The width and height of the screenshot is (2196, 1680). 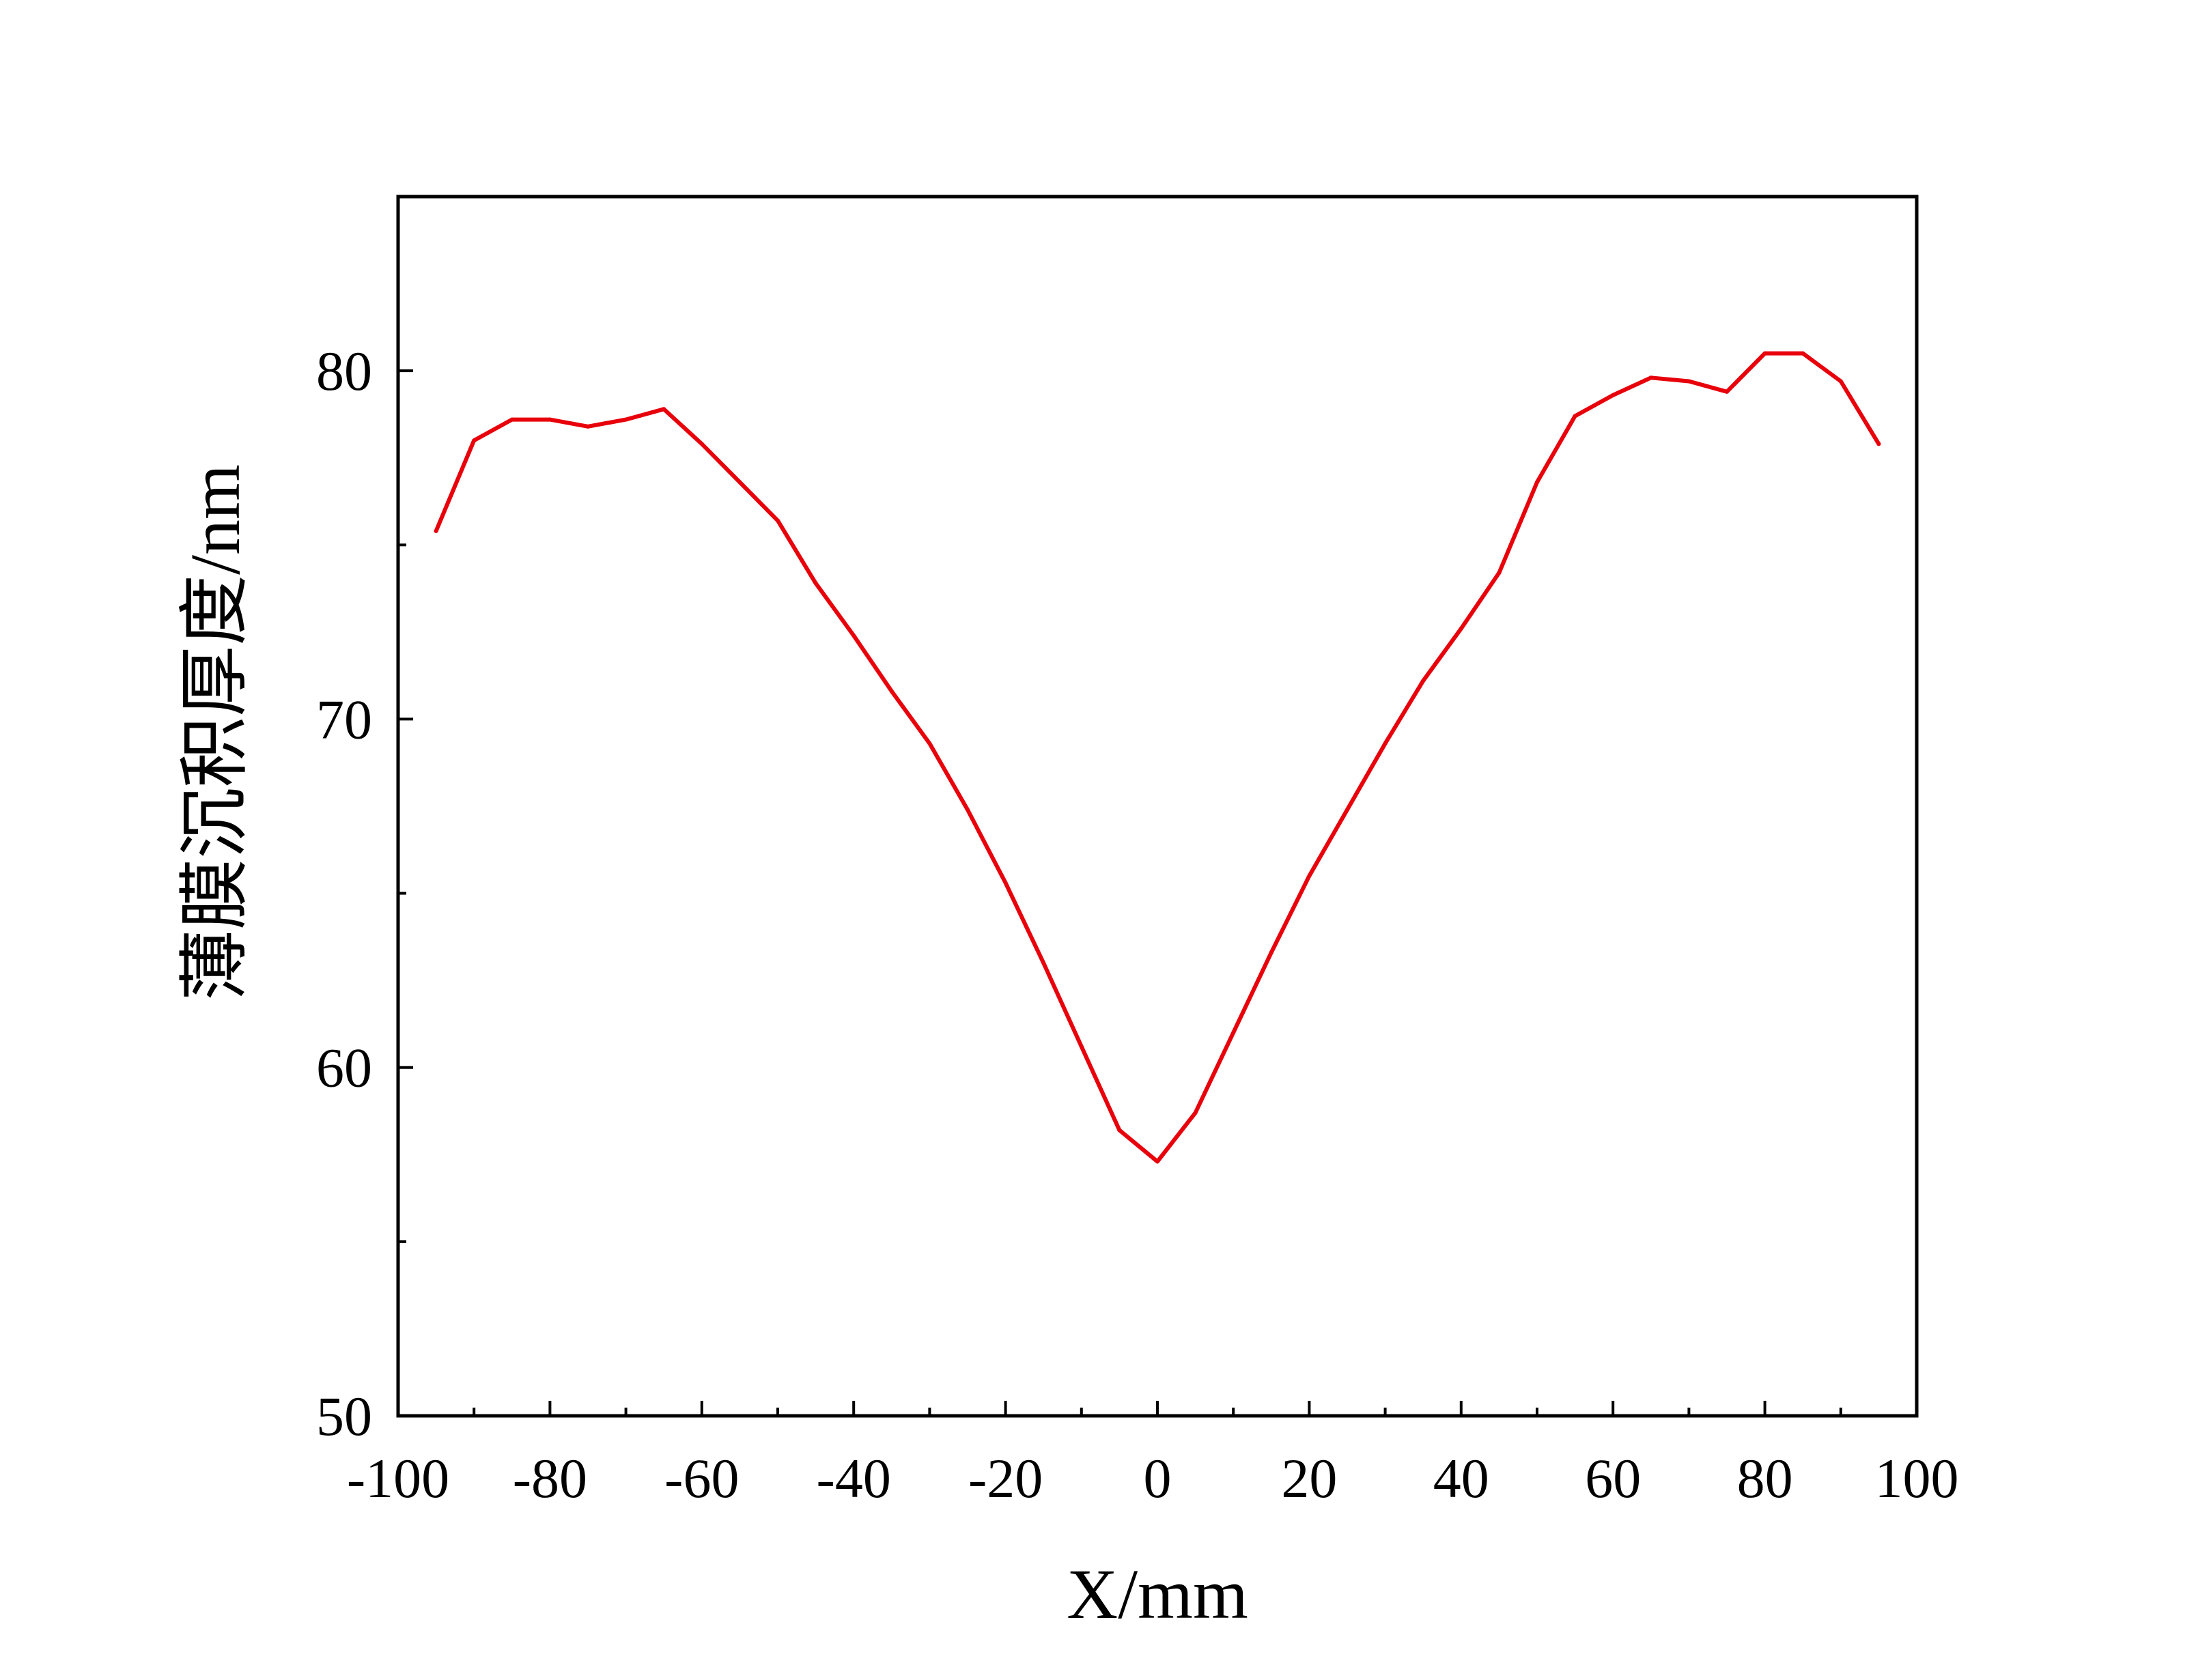 What do you see at coordinates (1765, 1478) in the screenshot?
I see `x-tick-label: 80` at bounding box center [1765, 1478].